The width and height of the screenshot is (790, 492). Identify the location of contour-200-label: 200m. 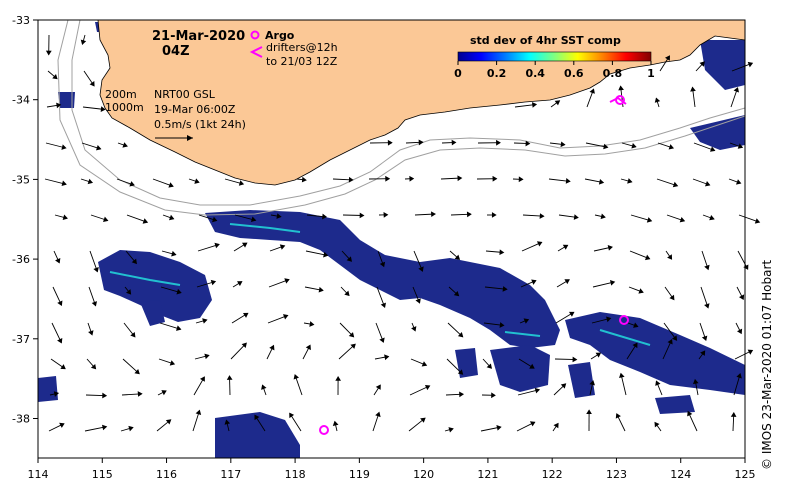
(121, 94).